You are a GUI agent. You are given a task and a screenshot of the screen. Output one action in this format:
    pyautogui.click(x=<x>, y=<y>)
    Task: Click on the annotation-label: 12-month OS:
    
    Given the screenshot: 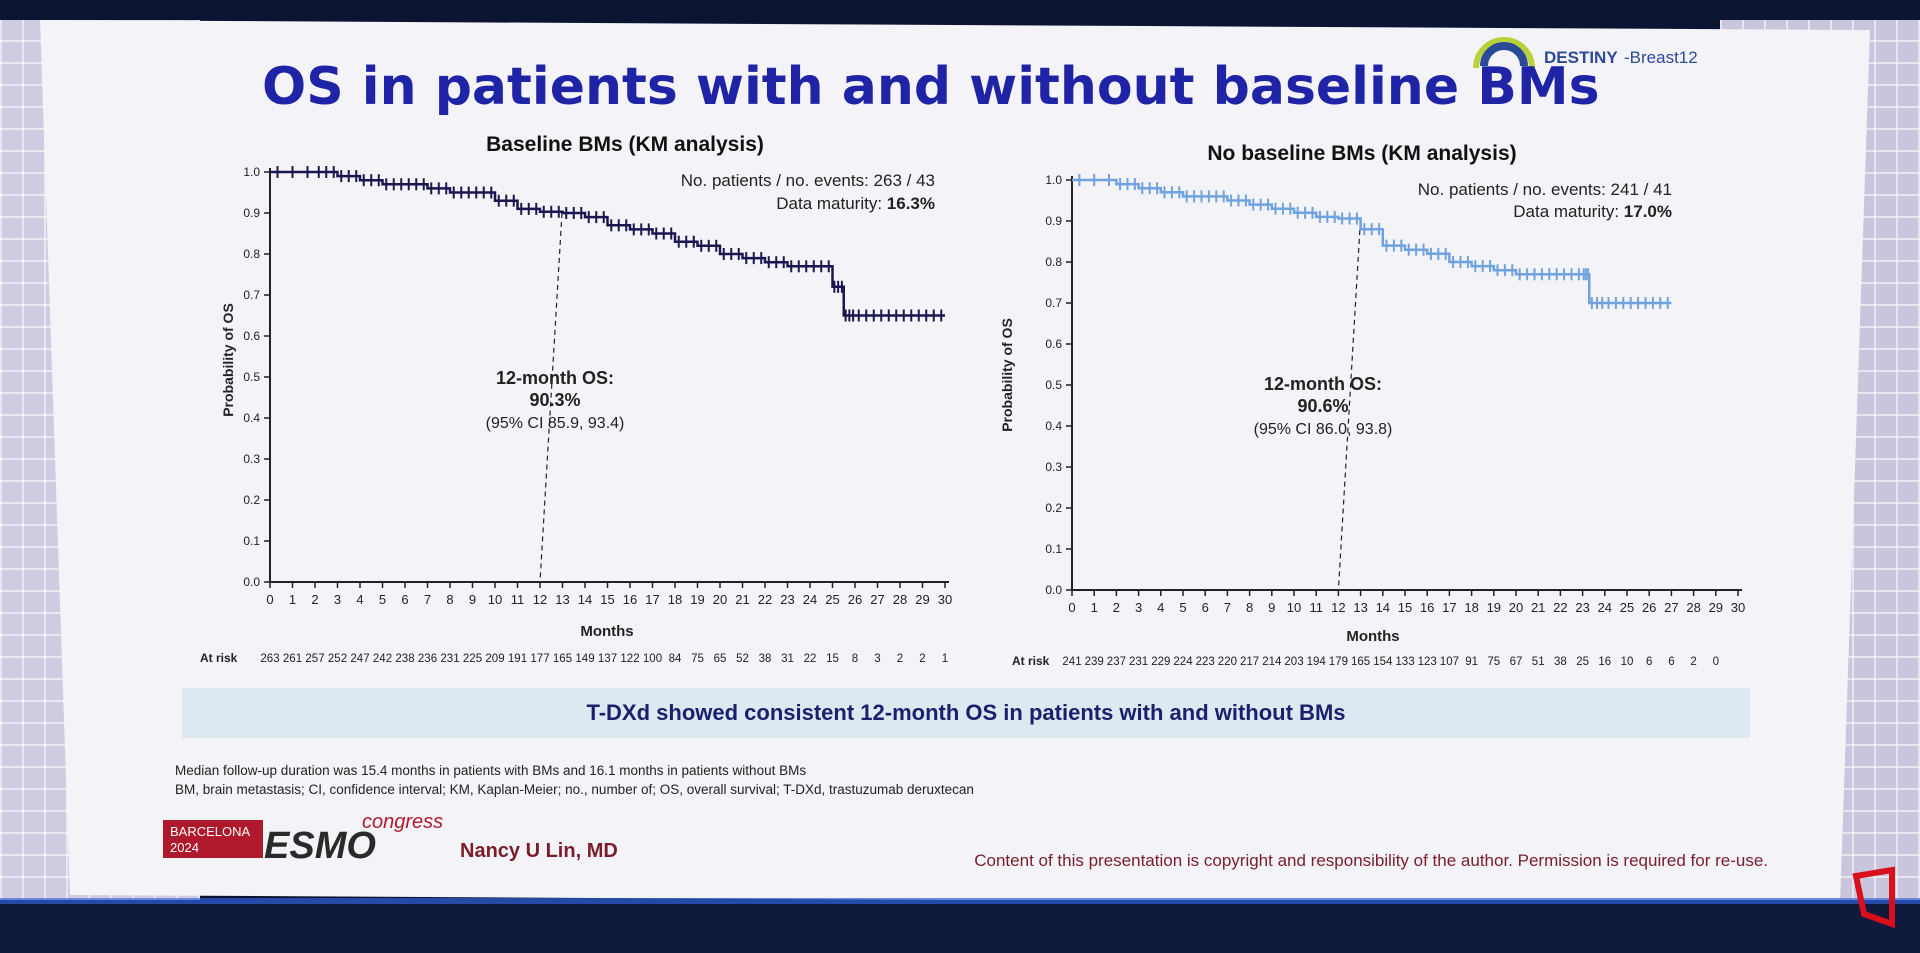 What is the action you would take?
    pyautogui.click(x=555, y=378)
    